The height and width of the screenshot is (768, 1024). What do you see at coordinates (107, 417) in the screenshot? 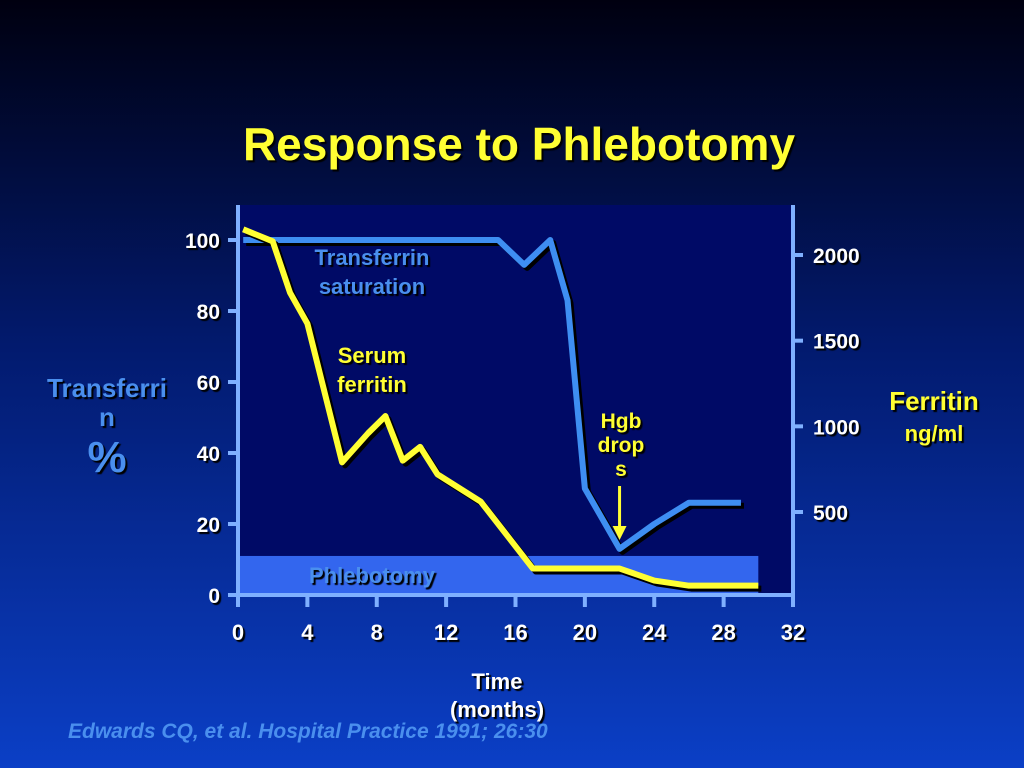
I see `y-left-axis-title-line2: n` at bounding box center [107, 417].